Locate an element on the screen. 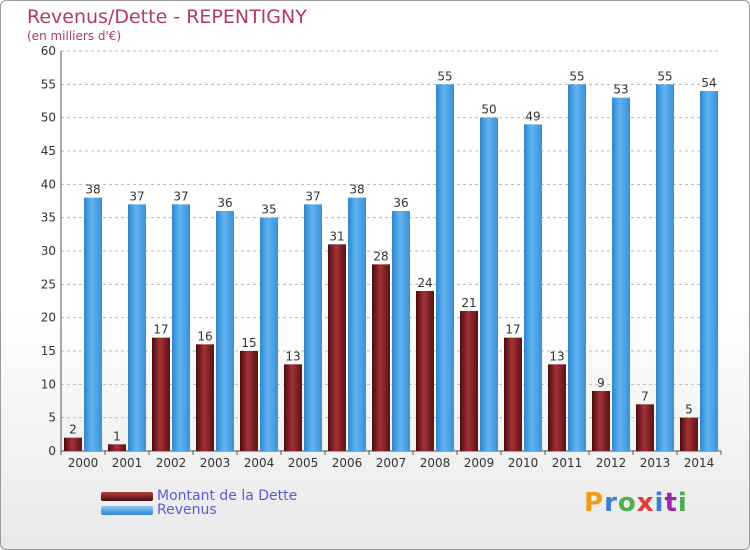 The image size is (750, 550). y-tick-label: 5 is located at coordinates (52, 418).